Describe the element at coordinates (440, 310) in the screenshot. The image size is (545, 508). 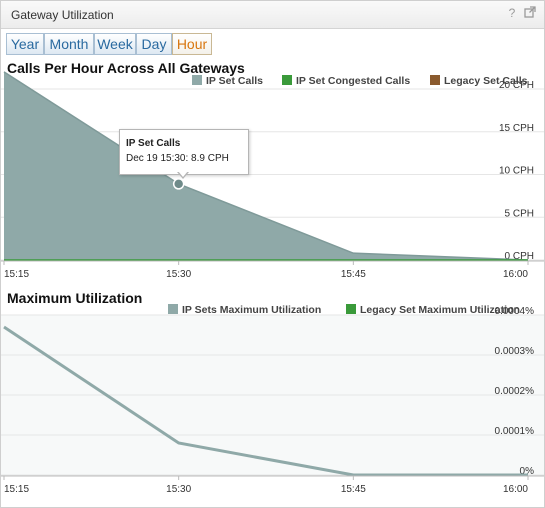
I see `util-legend-label: Legacy Set Maximum Utilization` at that location.